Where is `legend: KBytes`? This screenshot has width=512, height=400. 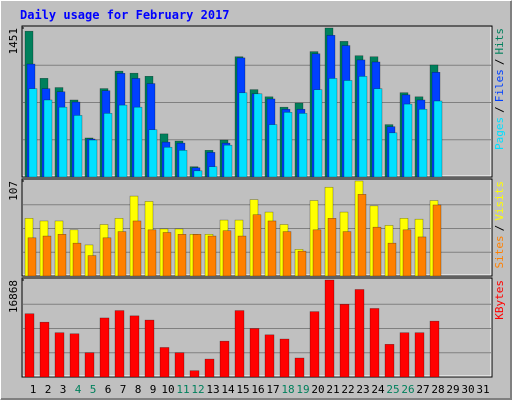
legend: KBytes is located at coordinates (499, 300).